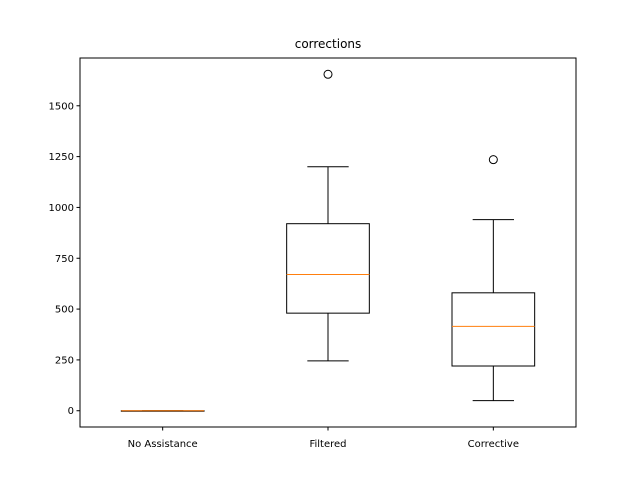 Image resolution: width=640 pixels, height=480 pixels. I want to click on y-tick-label: 750, so click(64, 259).